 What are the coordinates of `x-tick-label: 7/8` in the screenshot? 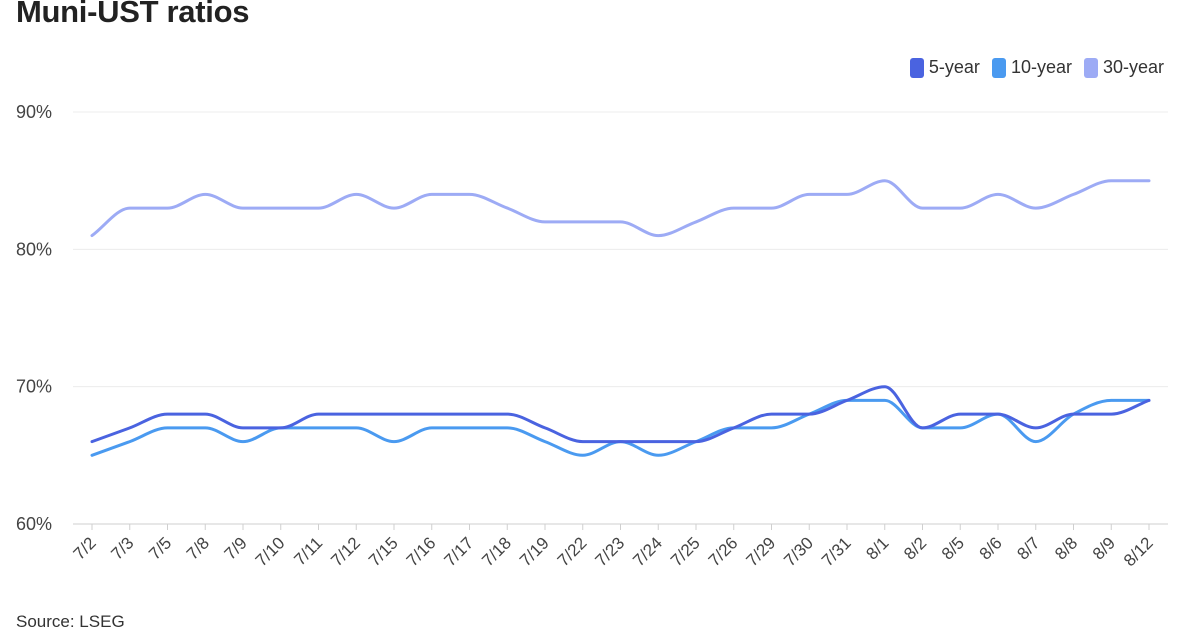 It's located at (198, 548).